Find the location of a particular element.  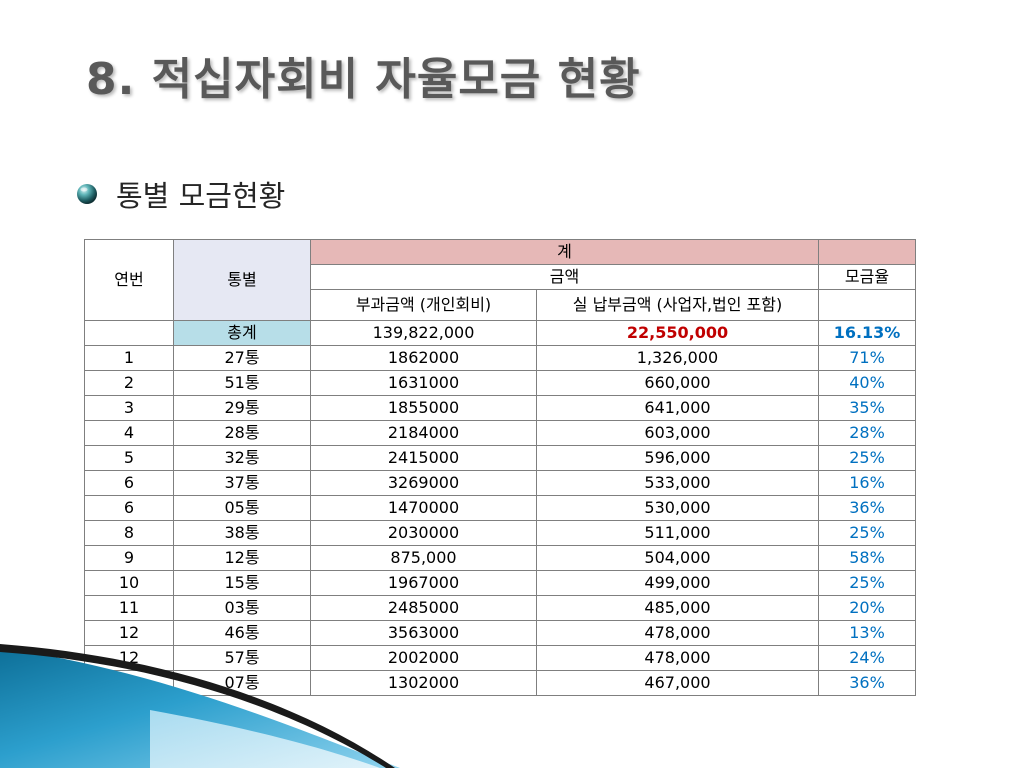

table-row: 6 05통 1470000 530,000 36% is located at coordinates (500, 508).